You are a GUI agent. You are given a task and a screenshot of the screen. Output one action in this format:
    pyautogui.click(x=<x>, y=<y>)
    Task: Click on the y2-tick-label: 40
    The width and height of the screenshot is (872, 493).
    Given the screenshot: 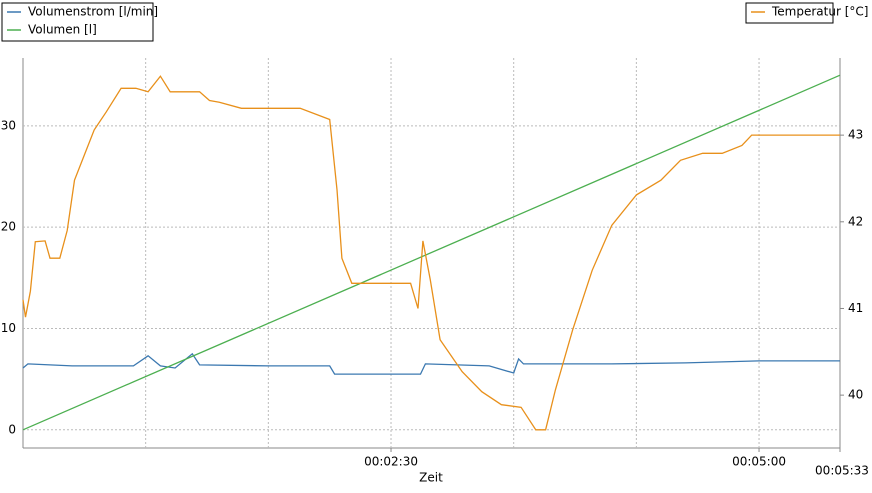 What is the action you would take?
    pyautogui.click(x=855, y=395)
    